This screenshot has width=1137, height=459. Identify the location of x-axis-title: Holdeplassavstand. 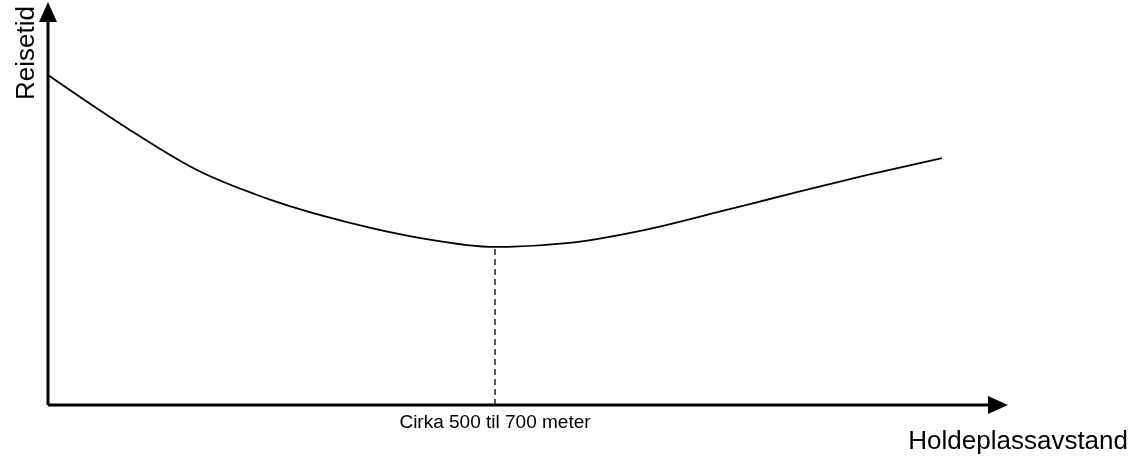
(1018, 440).